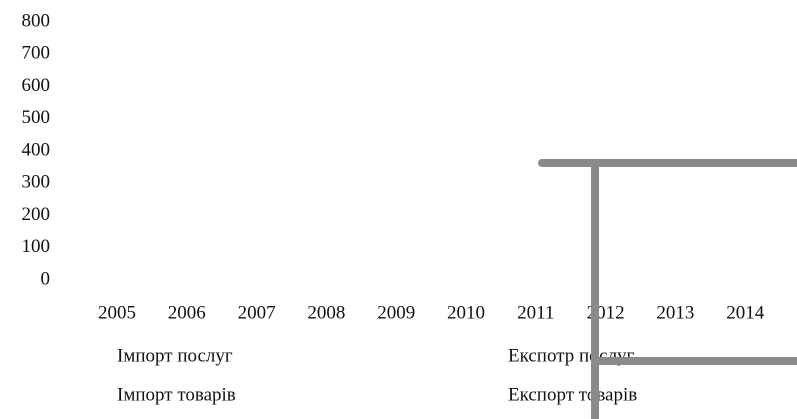  I want to click on y-tick-label: 600, so click(36, 85).